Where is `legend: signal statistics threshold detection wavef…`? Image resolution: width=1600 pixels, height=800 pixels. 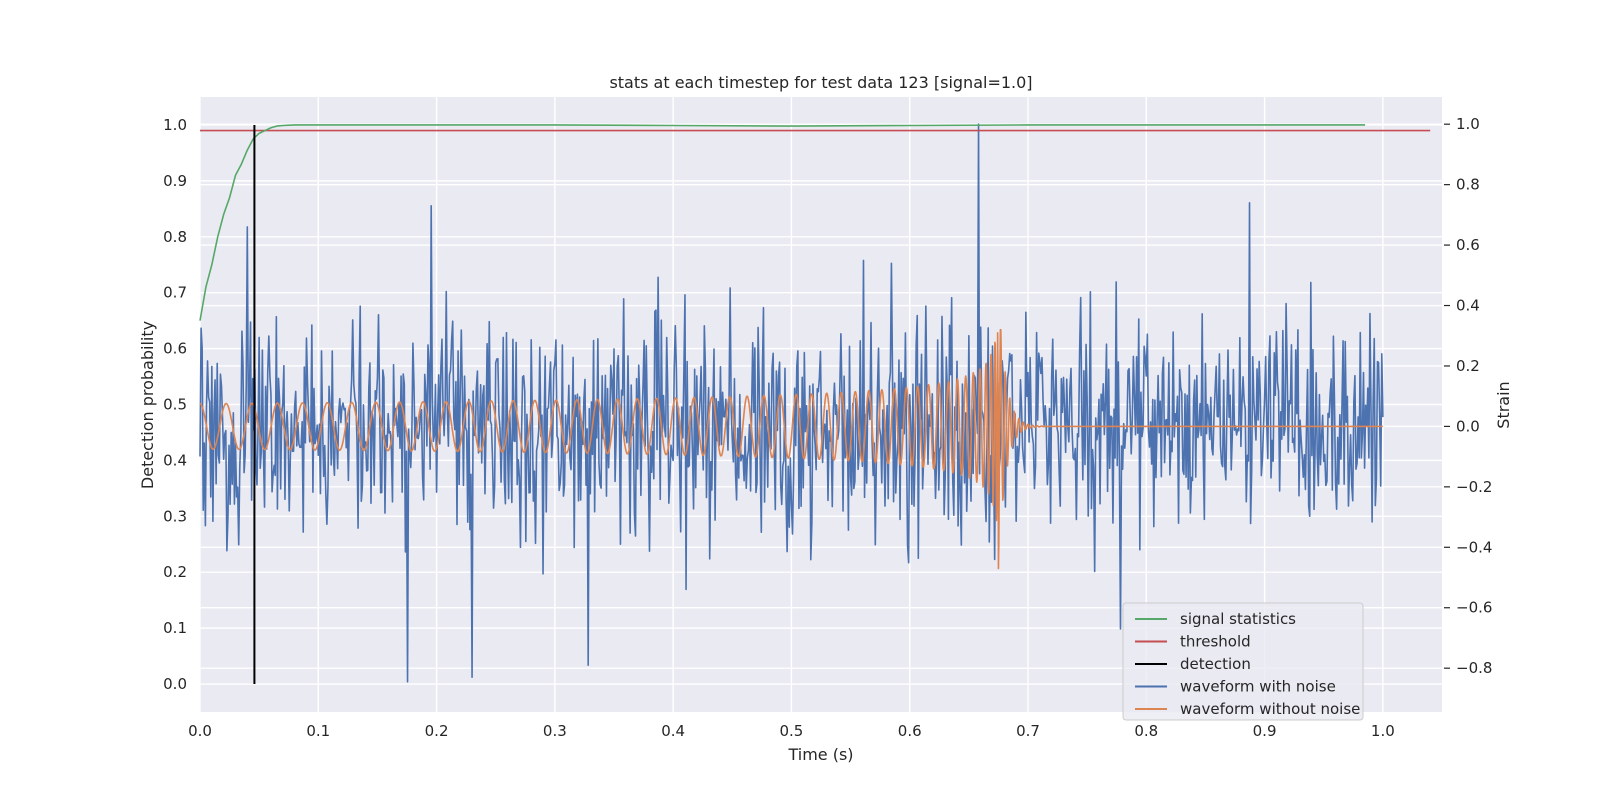
legend: signal statistics threshold detection wavef… is located at coordinates (1243, 661).